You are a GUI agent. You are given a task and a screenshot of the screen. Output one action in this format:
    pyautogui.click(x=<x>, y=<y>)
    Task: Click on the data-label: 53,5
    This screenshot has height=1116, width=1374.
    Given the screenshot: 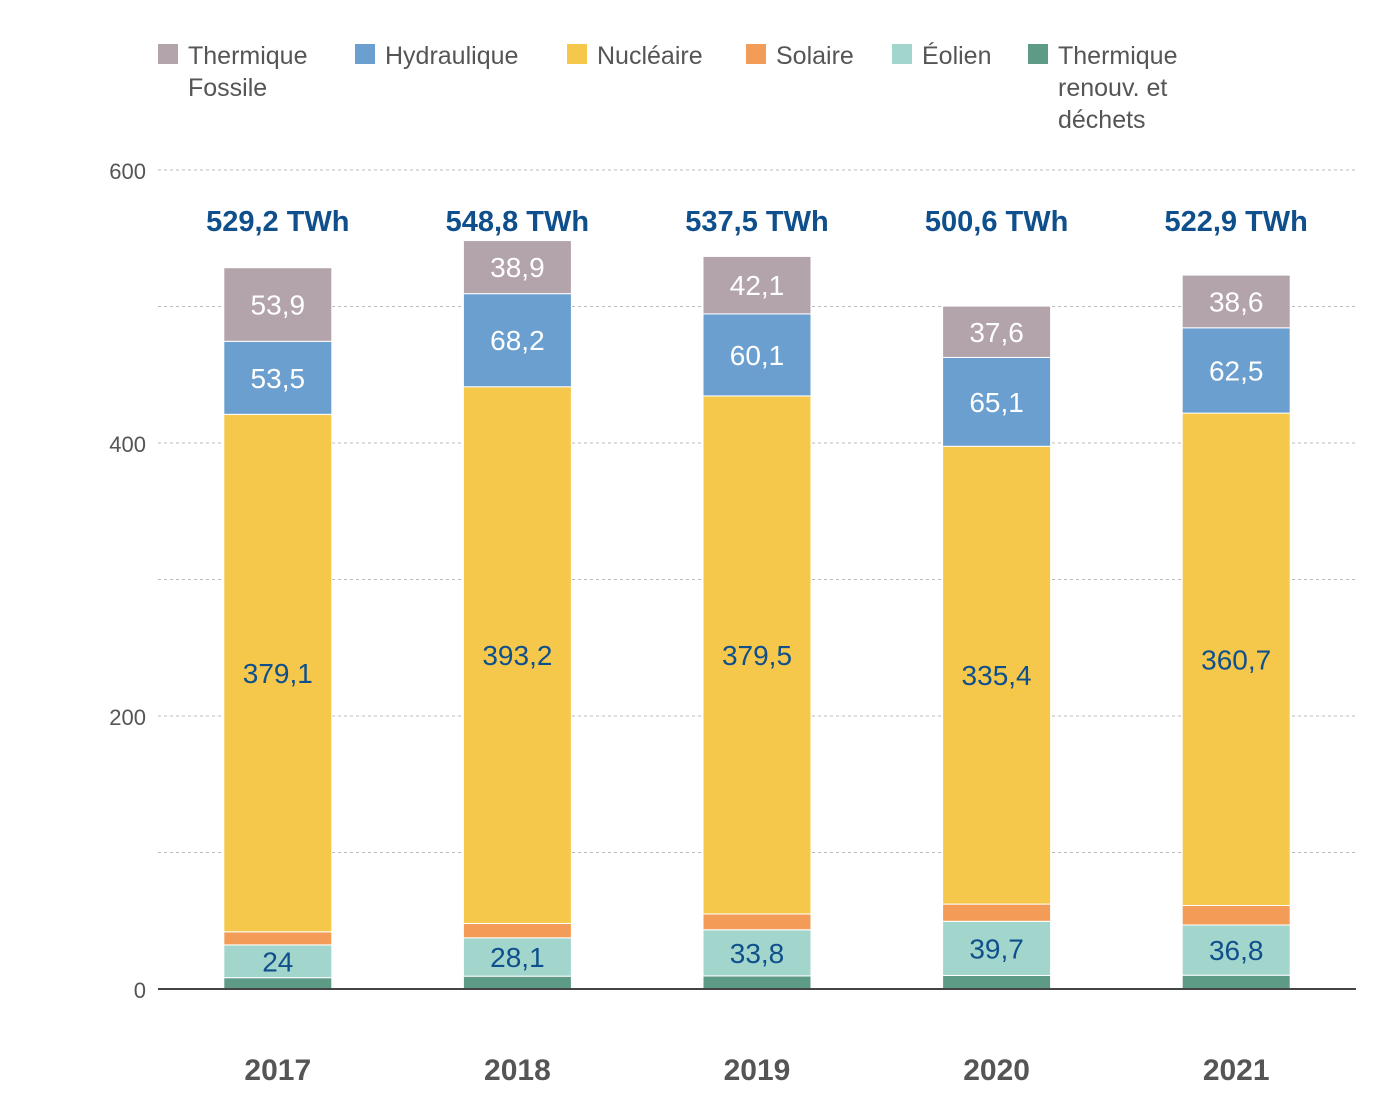 What is the action you would take?
    pyautogui.click(x=278, y=378)
    